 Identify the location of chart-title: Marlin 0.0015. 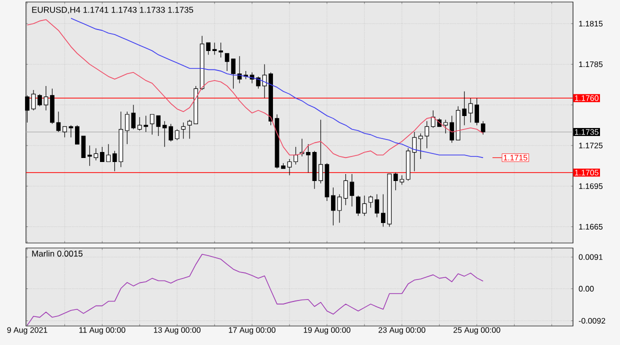
(57, 253).